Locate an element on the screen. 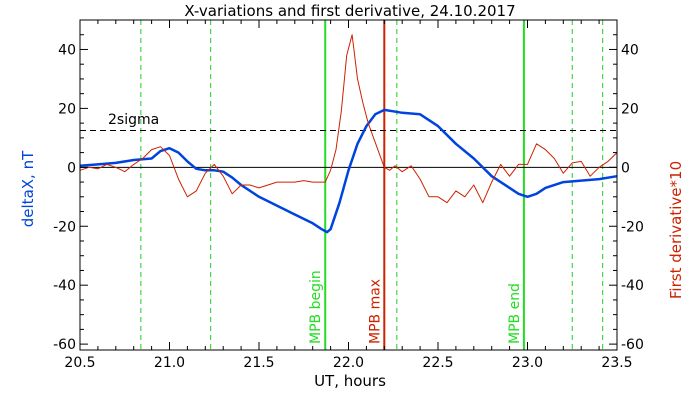 The height and width of the screenshot is (400, 700). mpb_end-label: MPB end is located at coordinates (515, 313).